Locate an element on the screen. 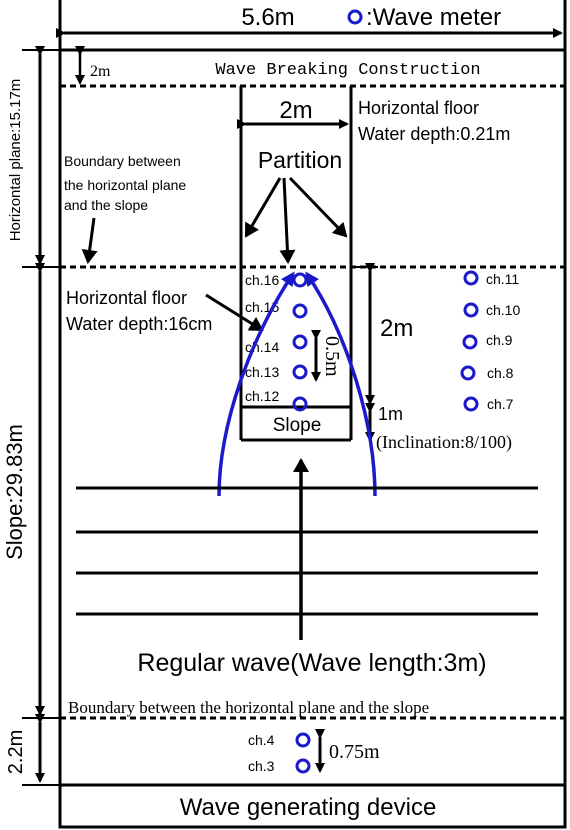  boundary-label-line3: and the slope is located at coordinates (106, 205).